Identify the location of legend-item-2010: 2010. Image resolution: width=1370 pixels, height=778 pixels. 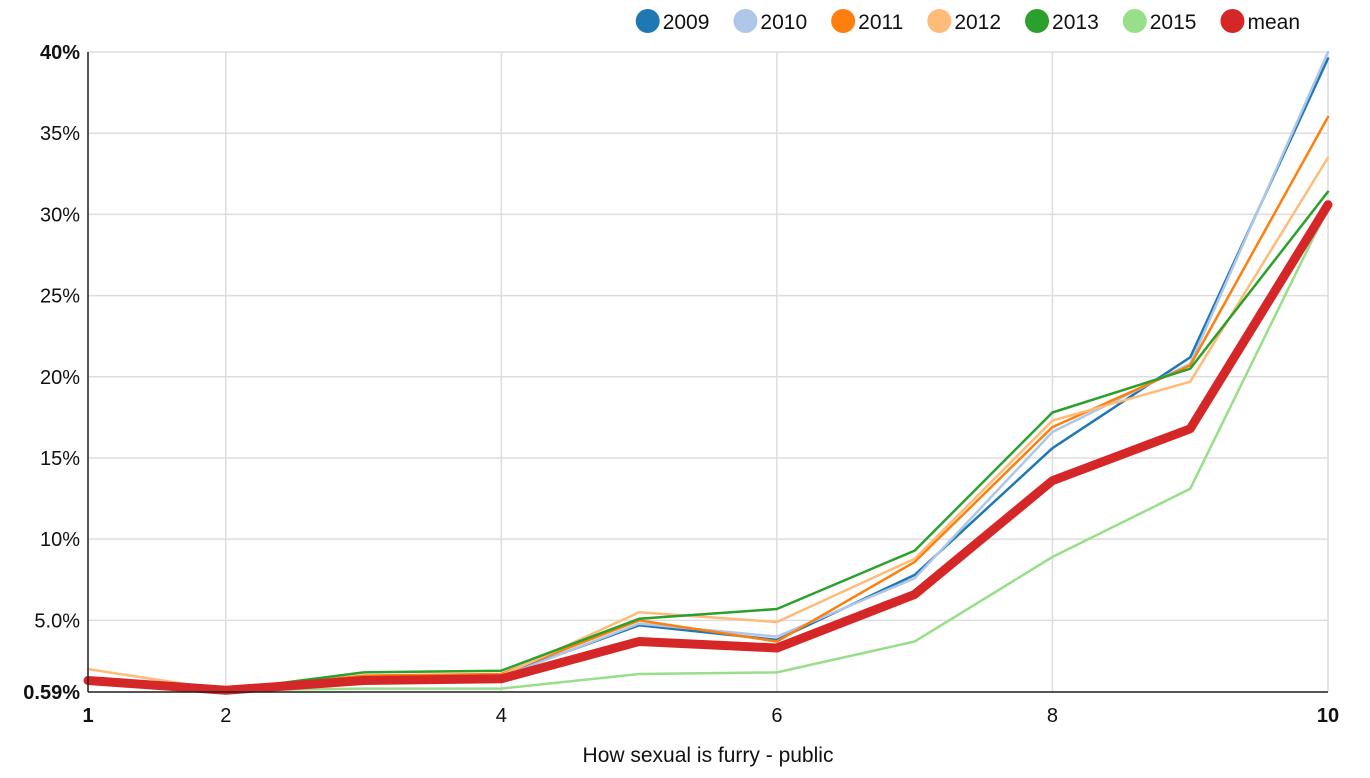
(770, 21).